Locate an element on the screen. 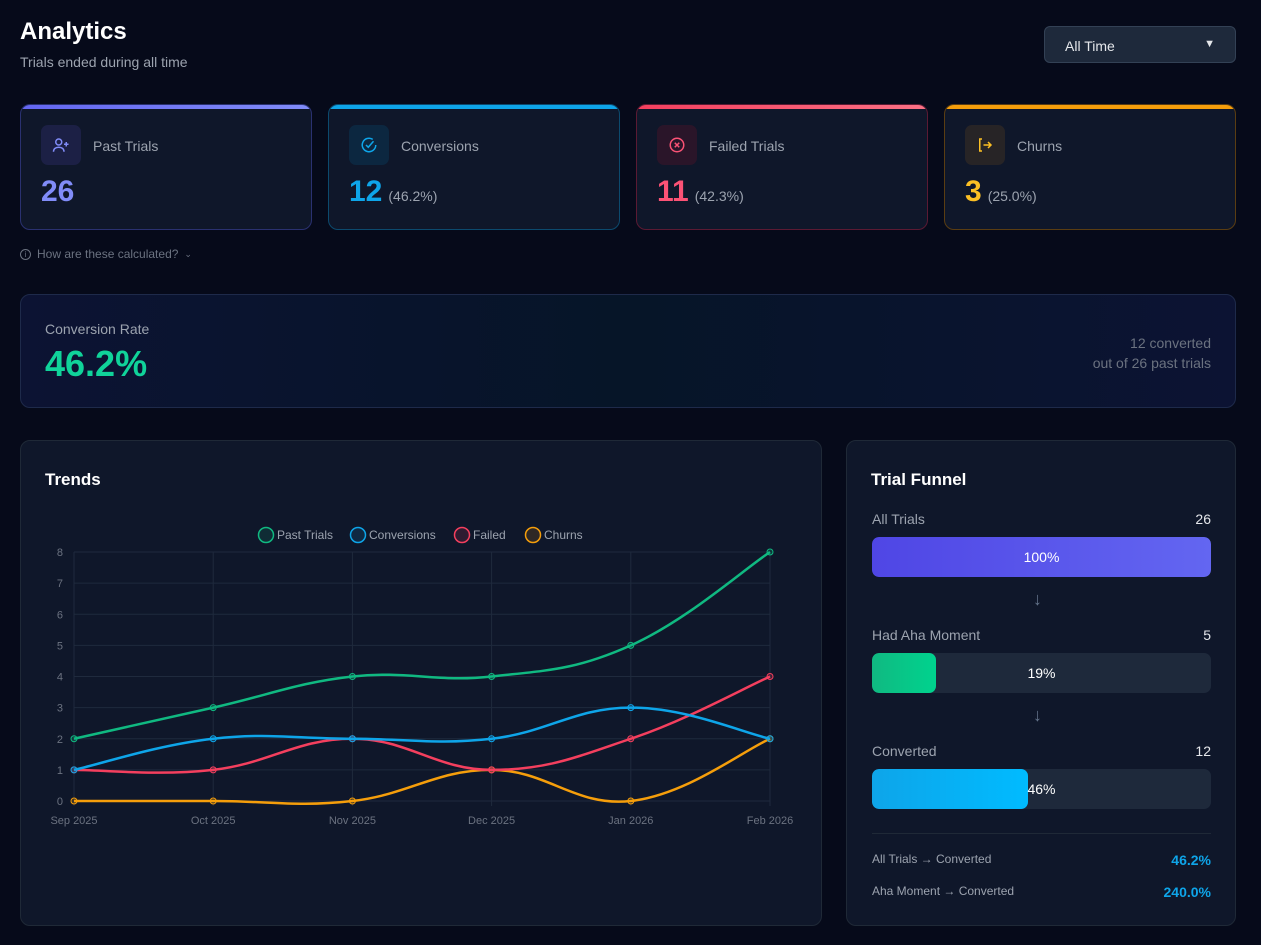  legend-label: Past Trials is located at coordinates (305, 535).